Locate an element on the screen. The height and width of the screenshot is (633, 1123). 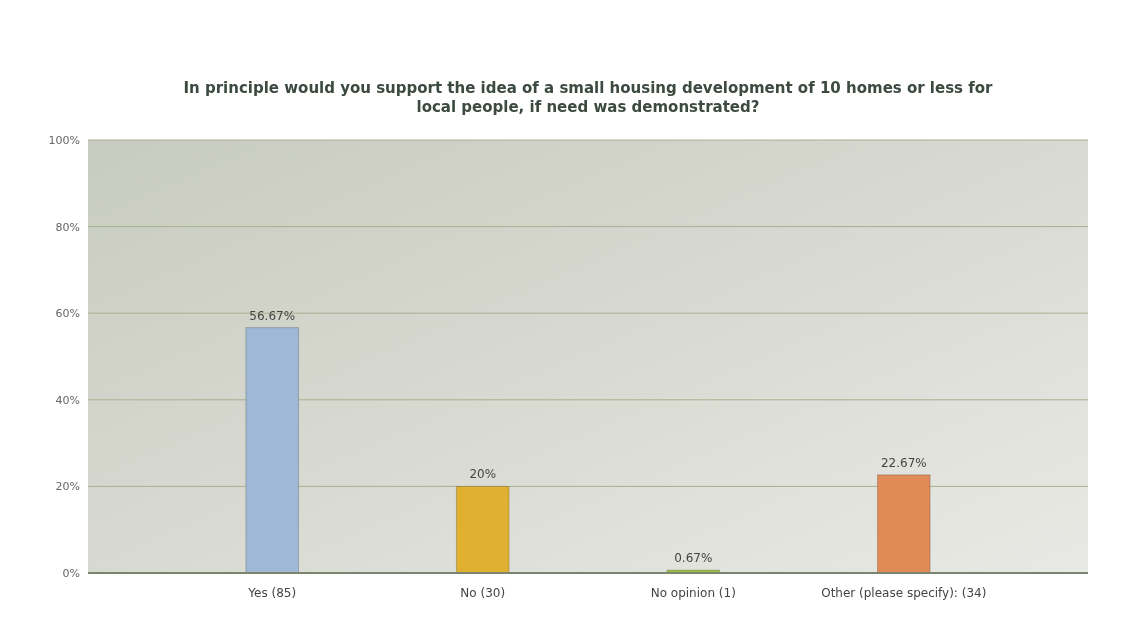
y-tick-label: 80% is located at coordinates (67, 227).